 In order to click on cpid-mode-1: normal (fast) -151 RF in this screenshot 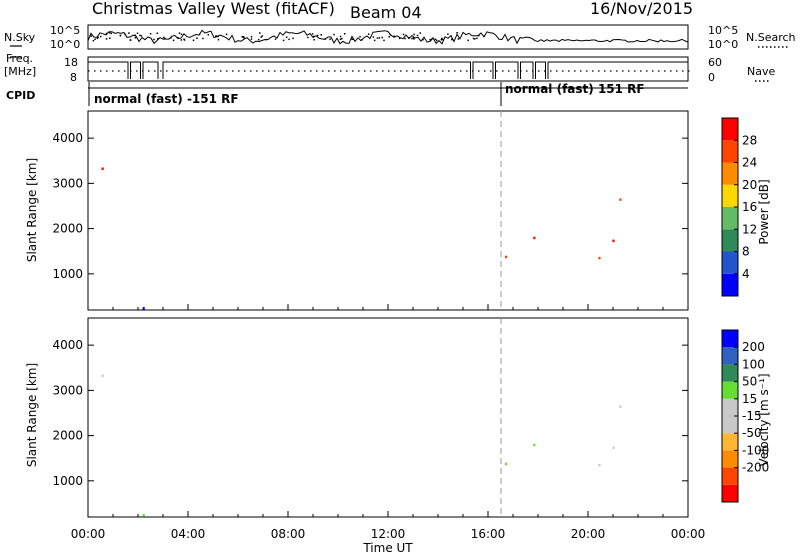, I will do `click(166, 99)`.